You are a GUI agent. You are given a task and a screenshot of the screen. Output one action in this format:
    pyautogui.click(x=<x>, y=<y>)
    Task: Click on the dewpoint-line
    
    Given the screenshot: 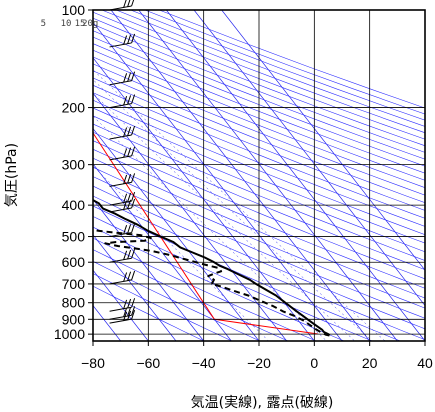 What is the action you would take?
    pyautogui.click(x=211, y=282)
    